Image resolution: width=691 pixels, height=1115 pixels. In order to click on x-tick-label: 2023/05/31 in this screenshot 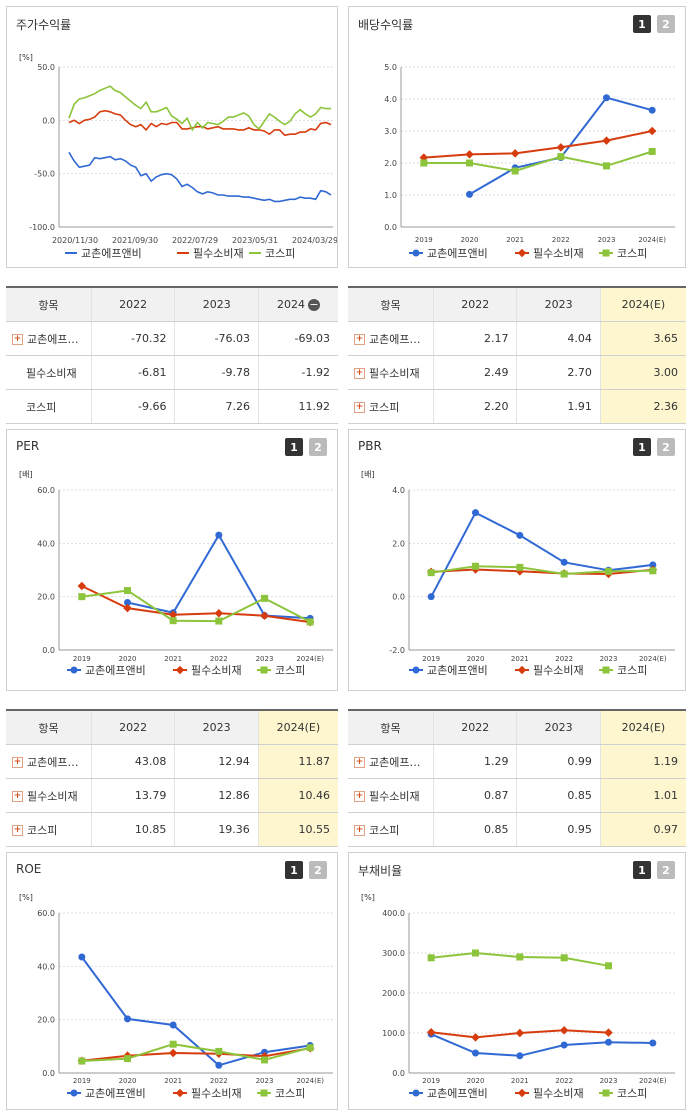, I will do `click(255, 240)`.